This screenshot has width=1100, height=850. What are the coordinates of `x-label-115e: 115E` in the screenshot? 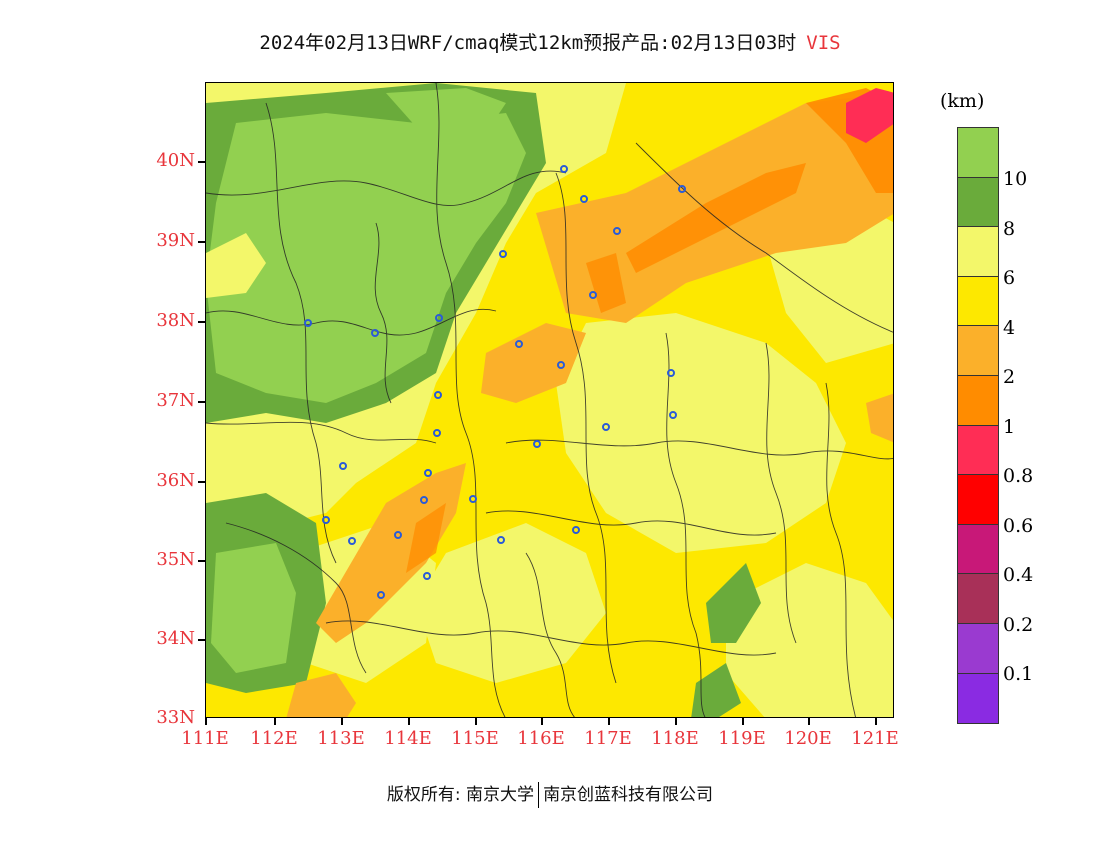 It's located at (475, 738).